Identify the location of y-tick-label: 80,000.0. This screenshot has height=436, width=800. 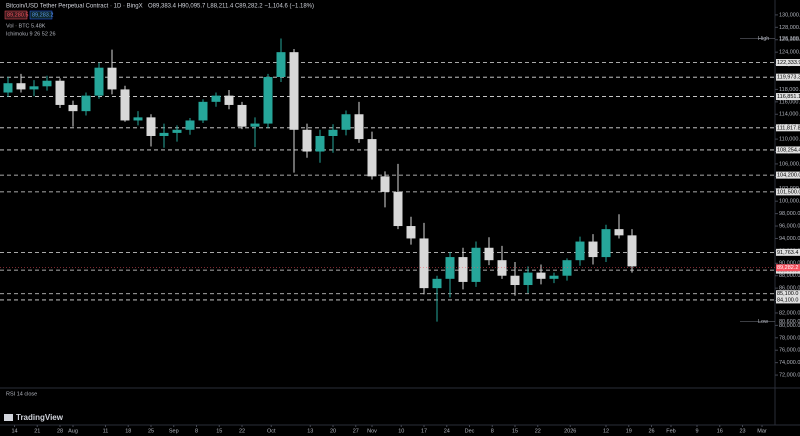
(789, 326).